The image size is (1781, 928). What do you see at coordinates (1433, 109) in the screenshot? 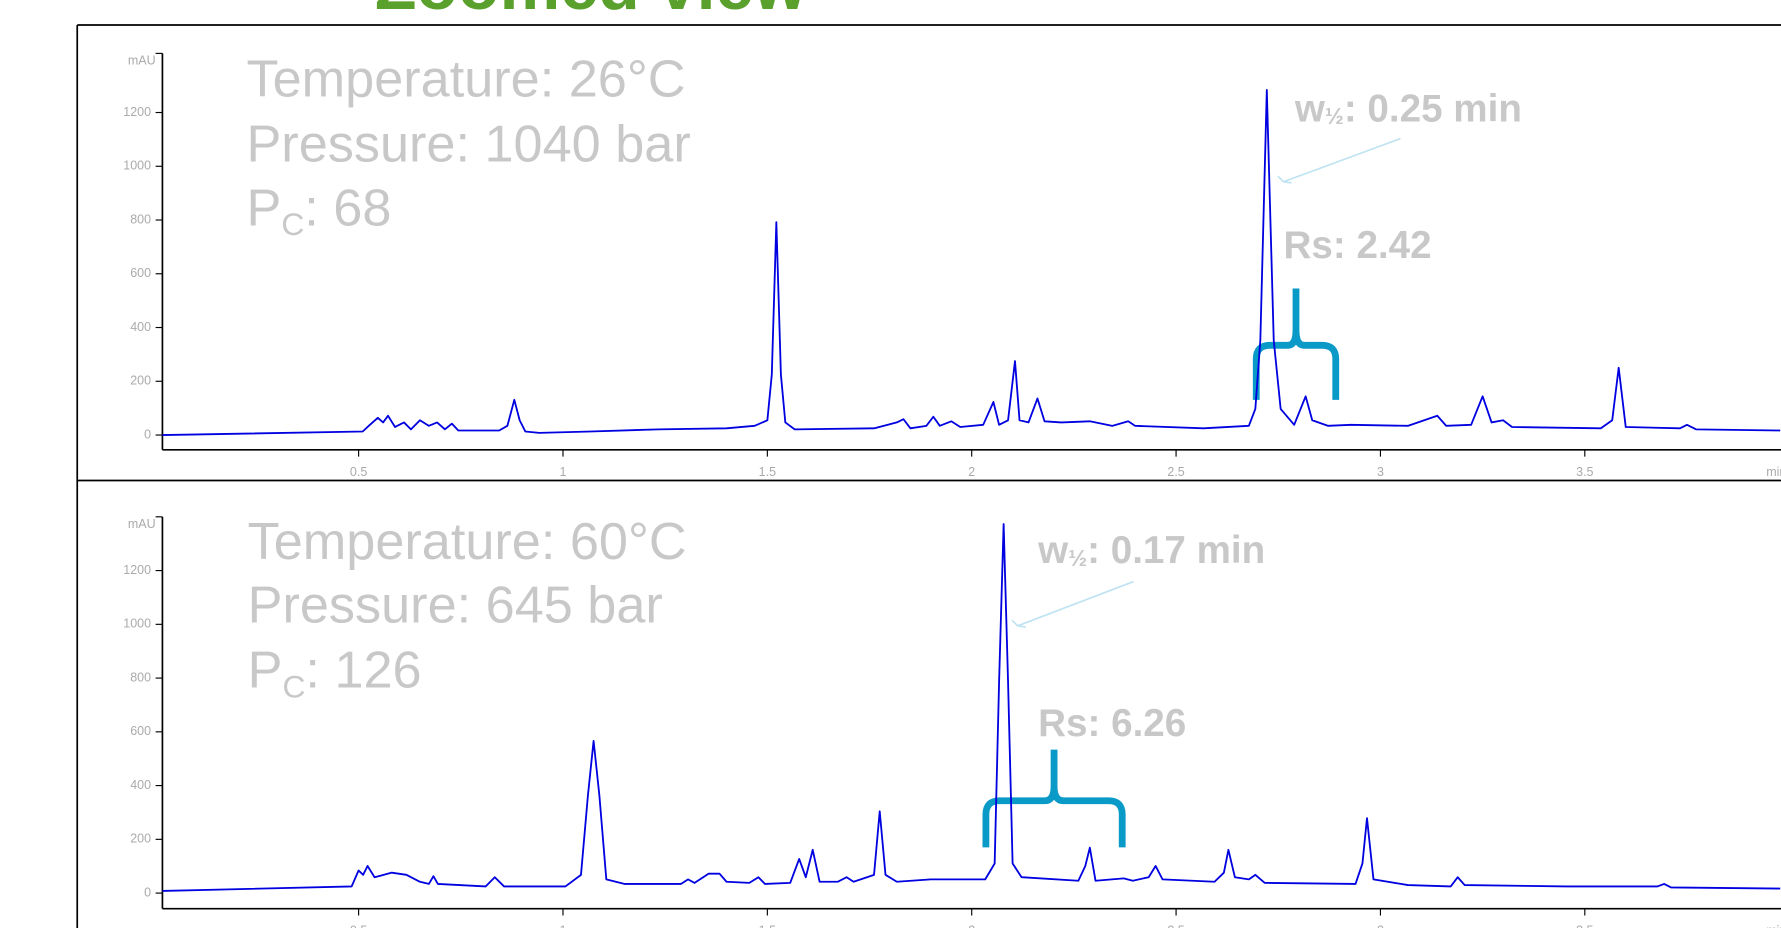
I see `width-value: : 0.25 min` at bounding box center [1433, 109].